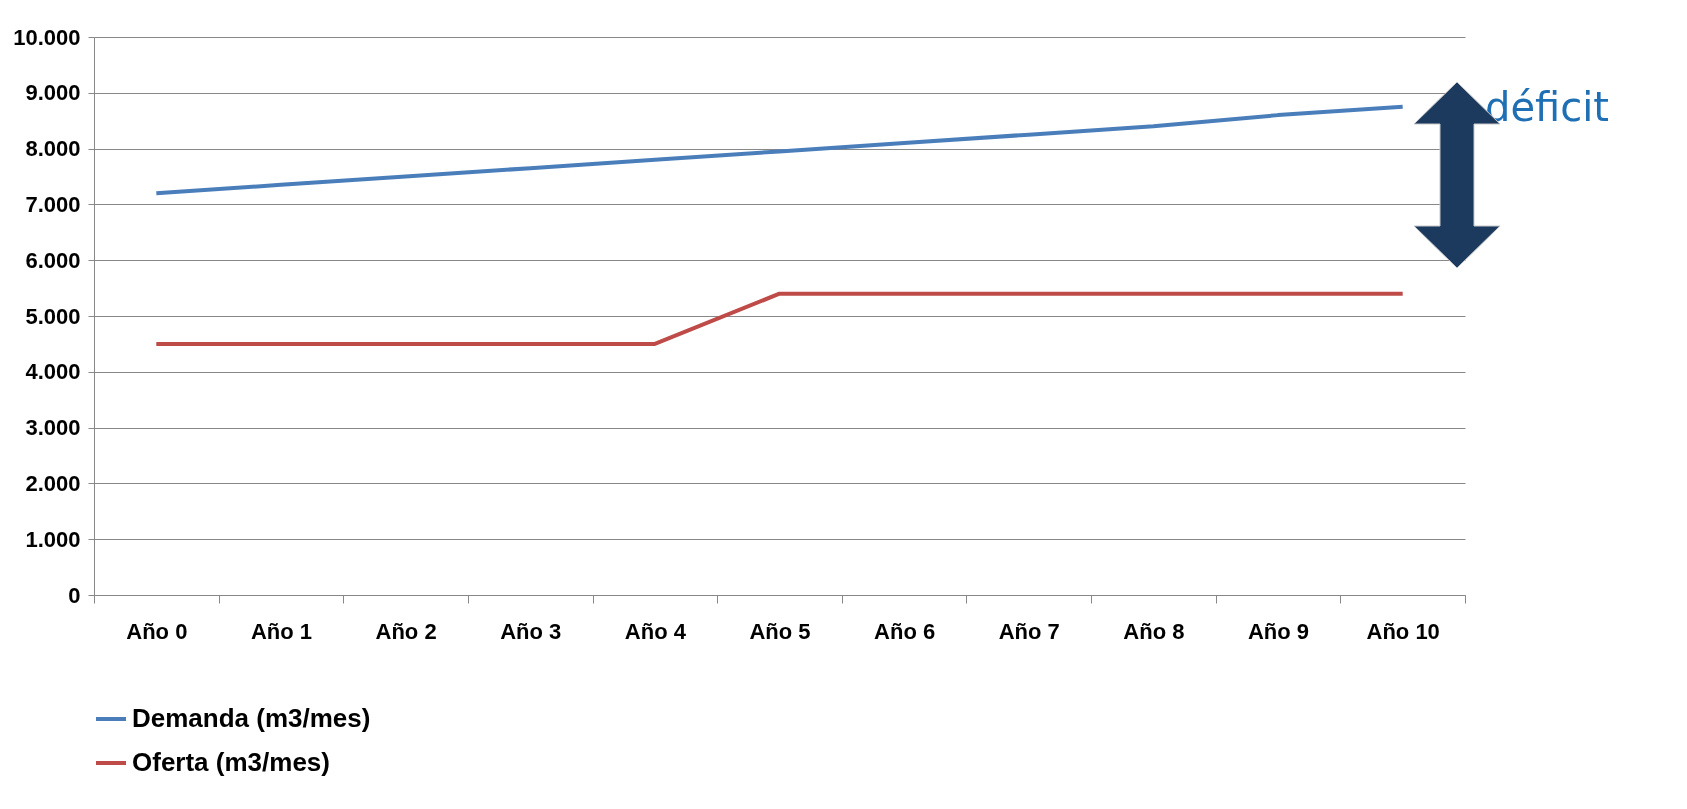 The height and width of the screenshot is (809, 1687). Describe the element at coordinates (1154, 631) in the screenshot. I see `x-tick-label: Año 8` at that location.